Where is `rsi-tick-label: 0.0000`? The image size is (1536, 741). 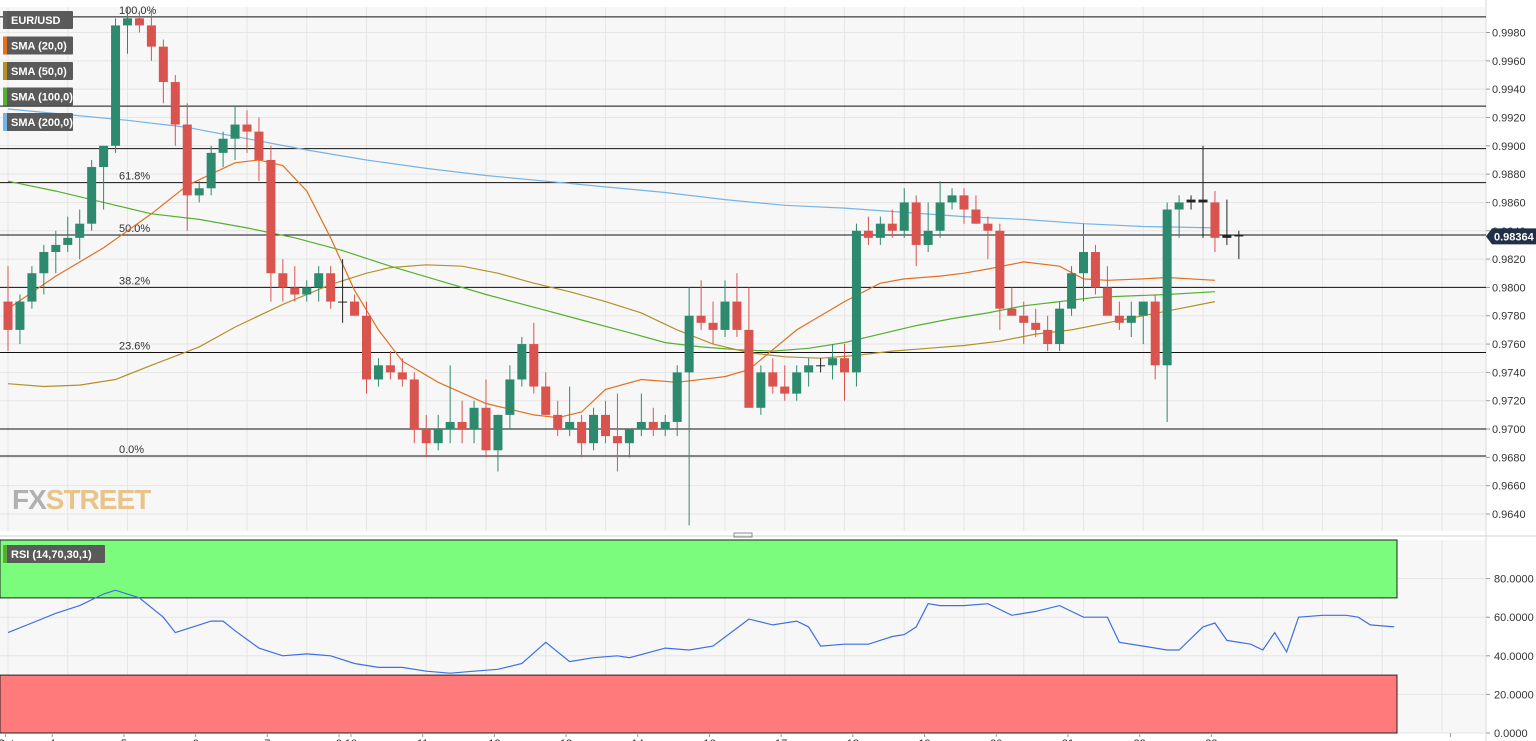 rsi-tick-label: 0.0000 is located at coordinates (1511, 734).